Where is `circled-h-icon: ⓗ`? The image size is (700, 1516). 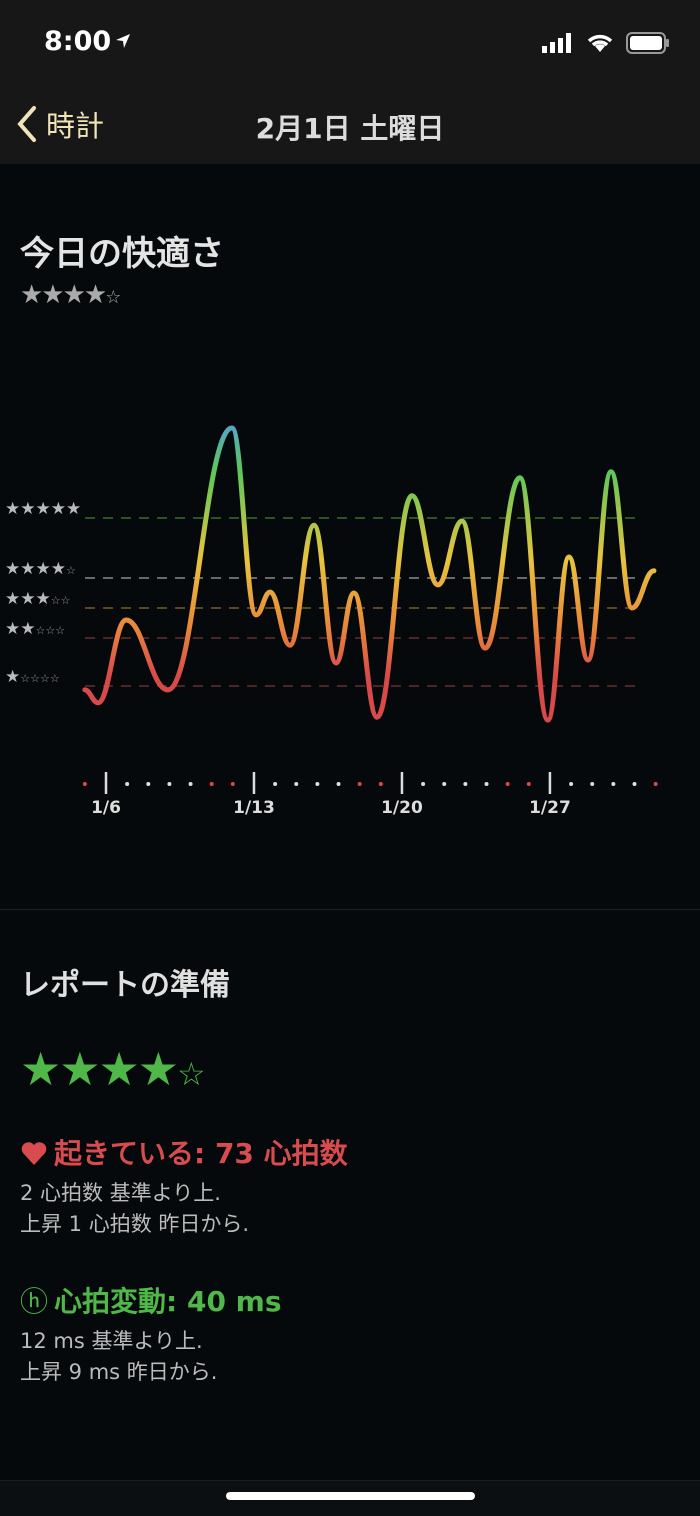 circled-h-icon: ⓗ is located at coordinates (34, 1301).